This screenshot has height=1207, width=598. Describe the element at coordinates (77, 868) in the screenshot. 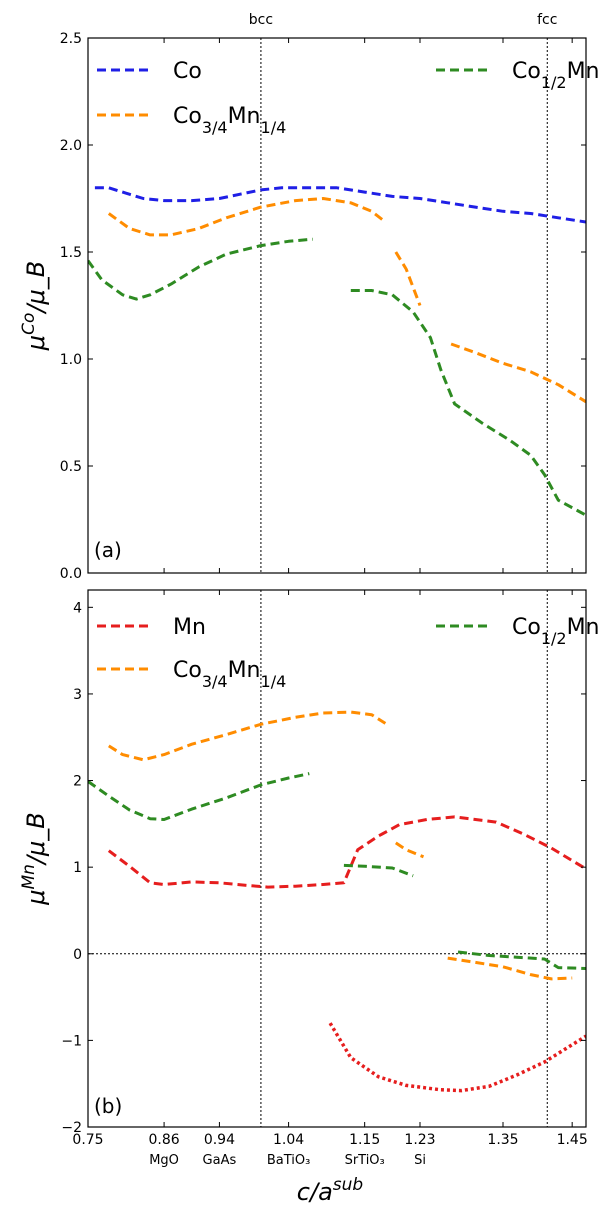

I see `y-tick-label: 1` at that location.